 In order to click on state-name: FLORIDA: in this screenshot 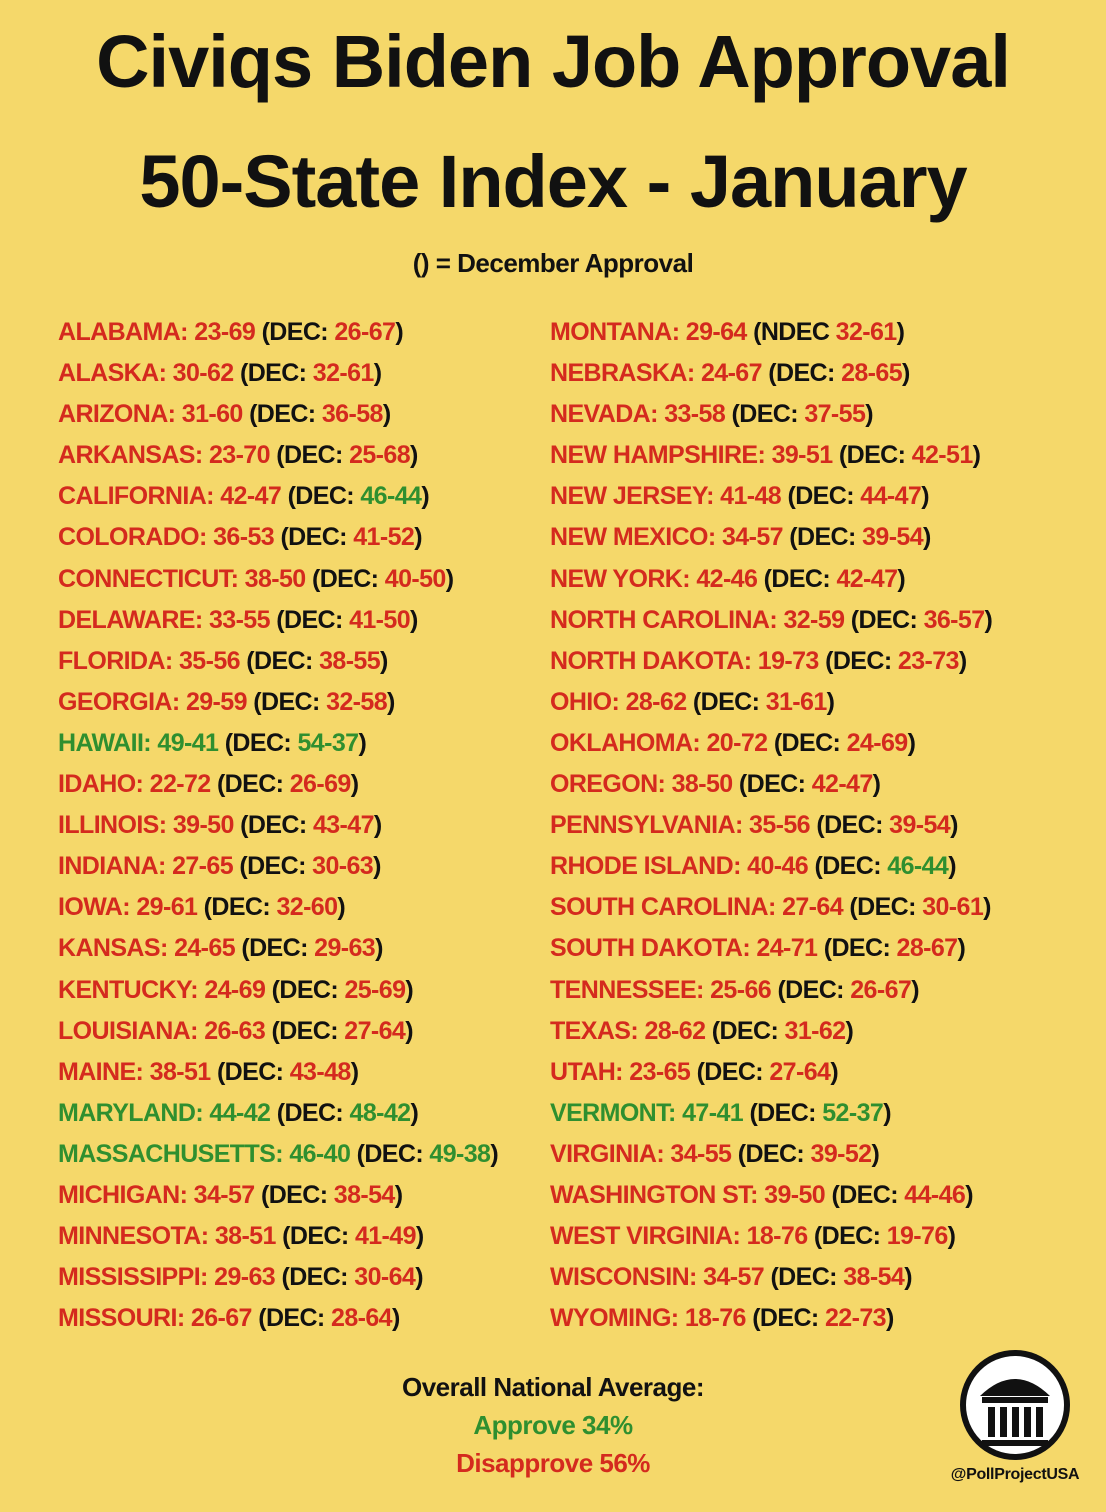, I will do `click(115, 660)`.